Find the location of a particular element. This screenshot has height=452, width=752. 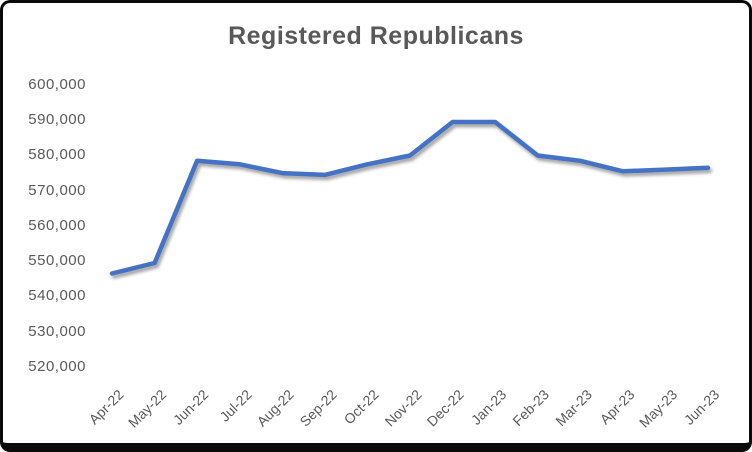

y-axis-tick-label: 600,000 is located at coordinates (57, 84).